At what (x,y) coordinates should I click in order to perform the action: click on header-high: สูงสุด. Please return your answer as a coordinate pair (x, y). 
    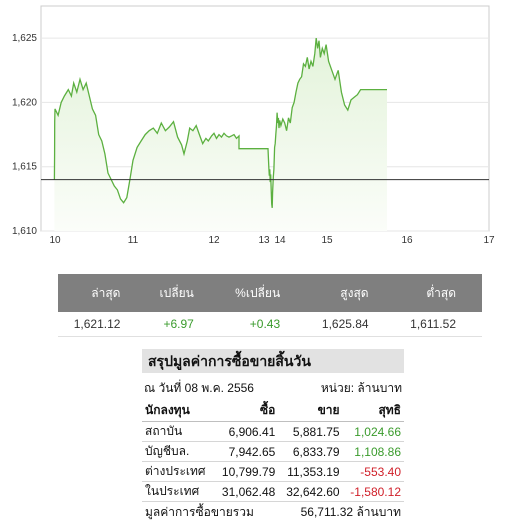
    Looking at the image, I should click on (350, 293).